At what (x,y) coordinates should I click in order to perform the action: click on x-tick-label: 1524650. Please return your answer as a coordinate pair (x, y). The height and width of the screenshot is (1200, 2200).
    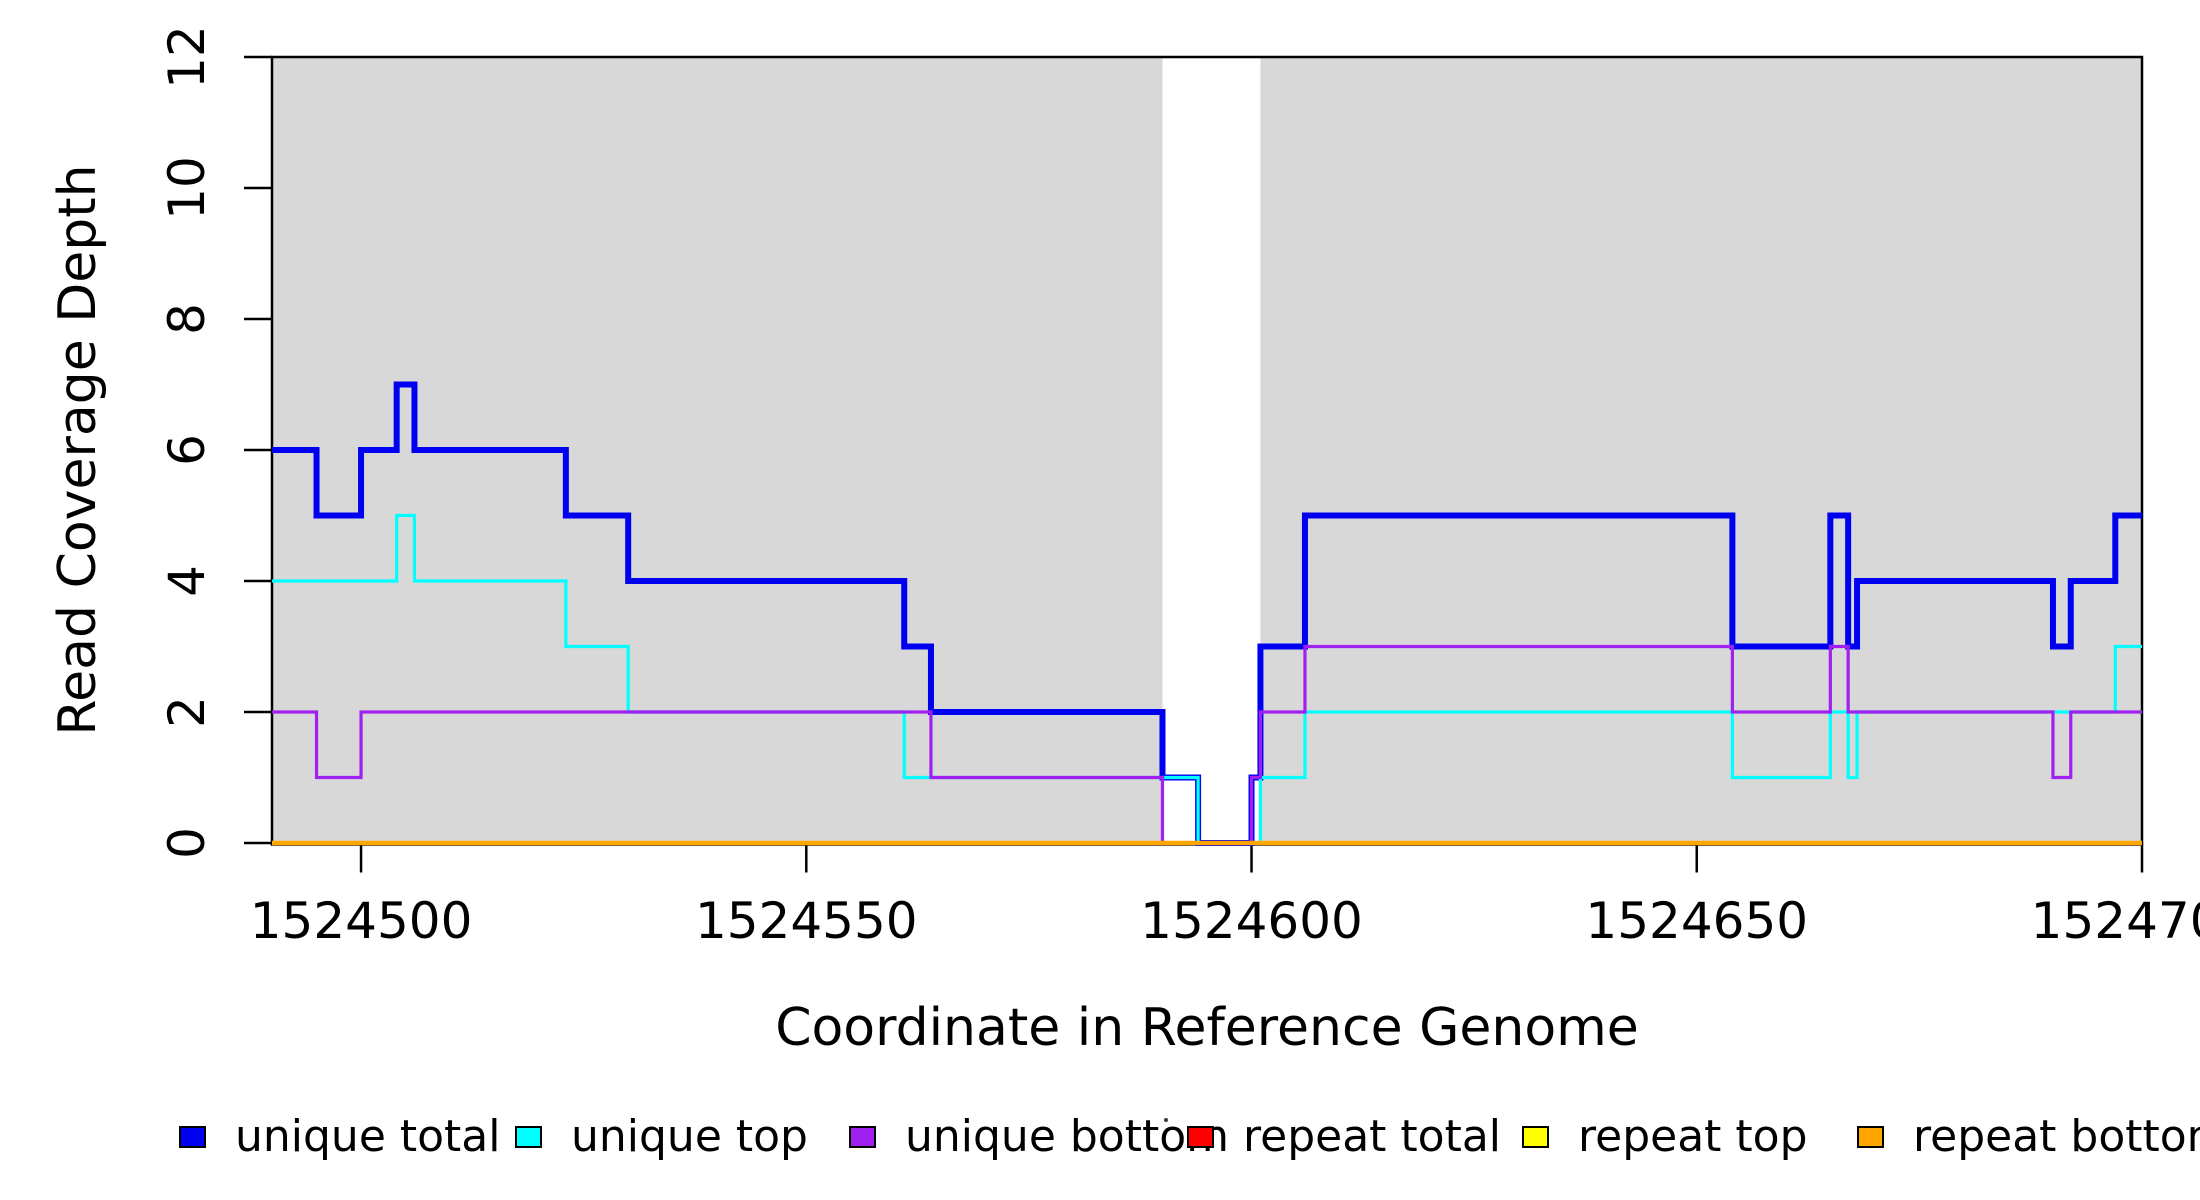
    Looking at the image, I should click on (1696, 921).